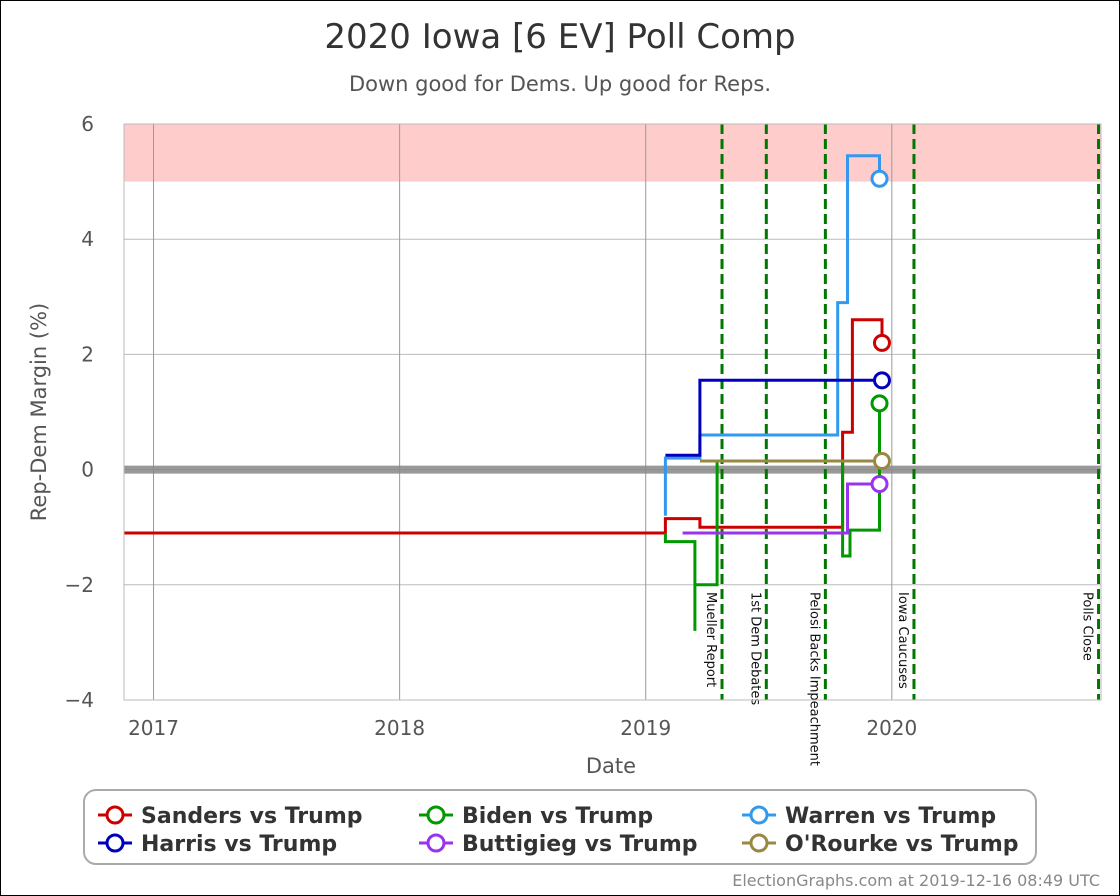 The image size is (1120, 896). I want to click on y-tick-label: 0, so click(87, 470).